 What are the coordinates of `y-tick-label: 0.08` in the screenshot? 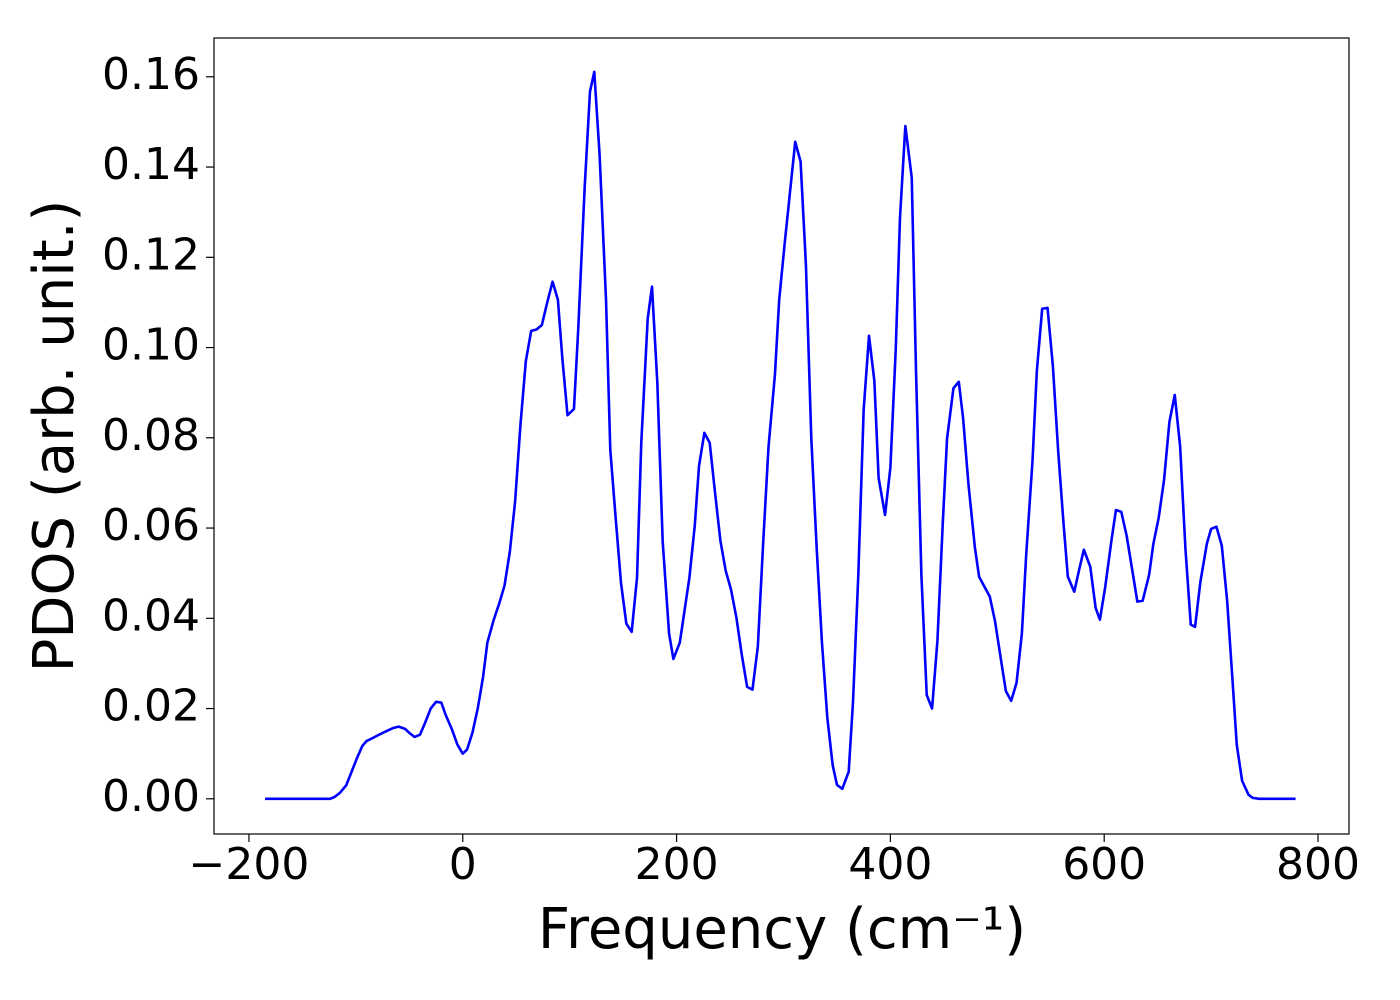 It's located at (151, 435).